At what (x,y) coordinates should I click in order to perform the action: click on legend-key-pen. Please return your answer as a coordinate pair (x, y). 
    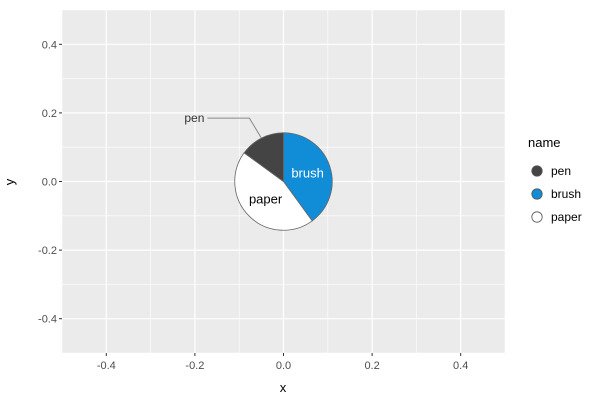
    Looking at the image, I should click on (537, 171).